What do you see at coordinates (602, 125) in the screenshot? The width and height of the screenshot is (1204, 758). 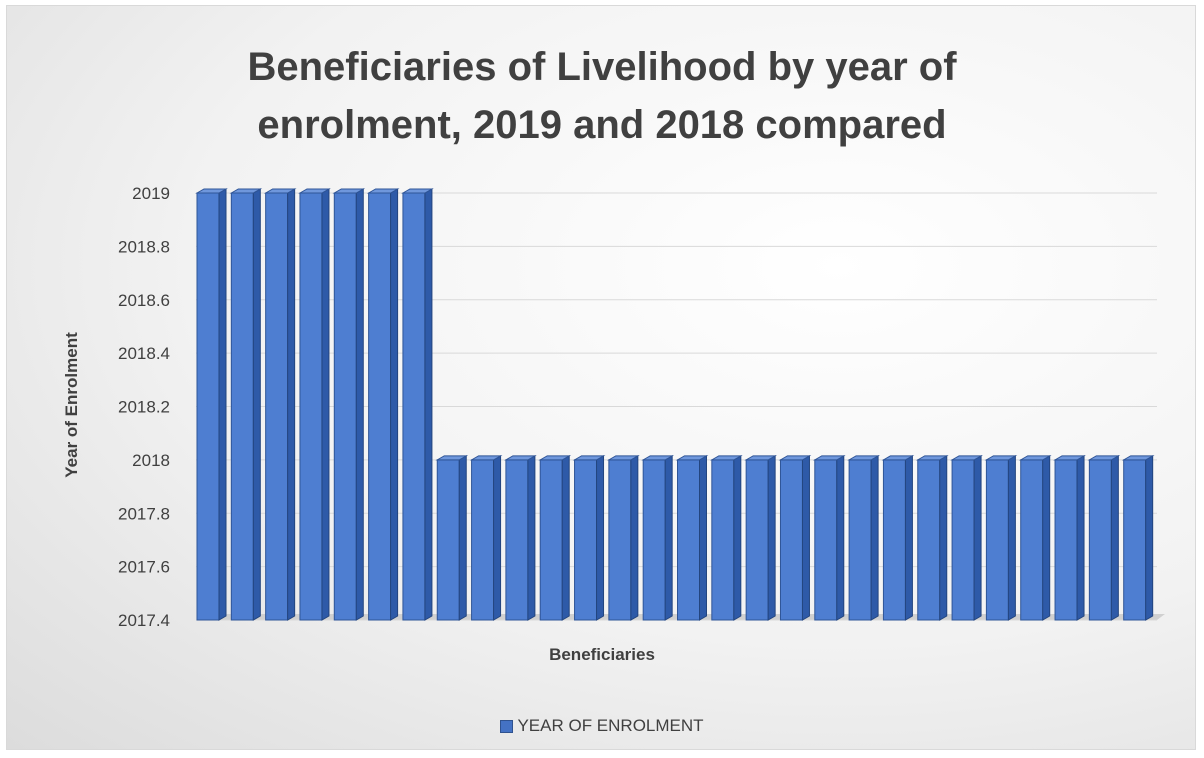 I see `chart-title-line-2: enrolment, 2019 and 2018 compared` at bounding box center [602, 125].